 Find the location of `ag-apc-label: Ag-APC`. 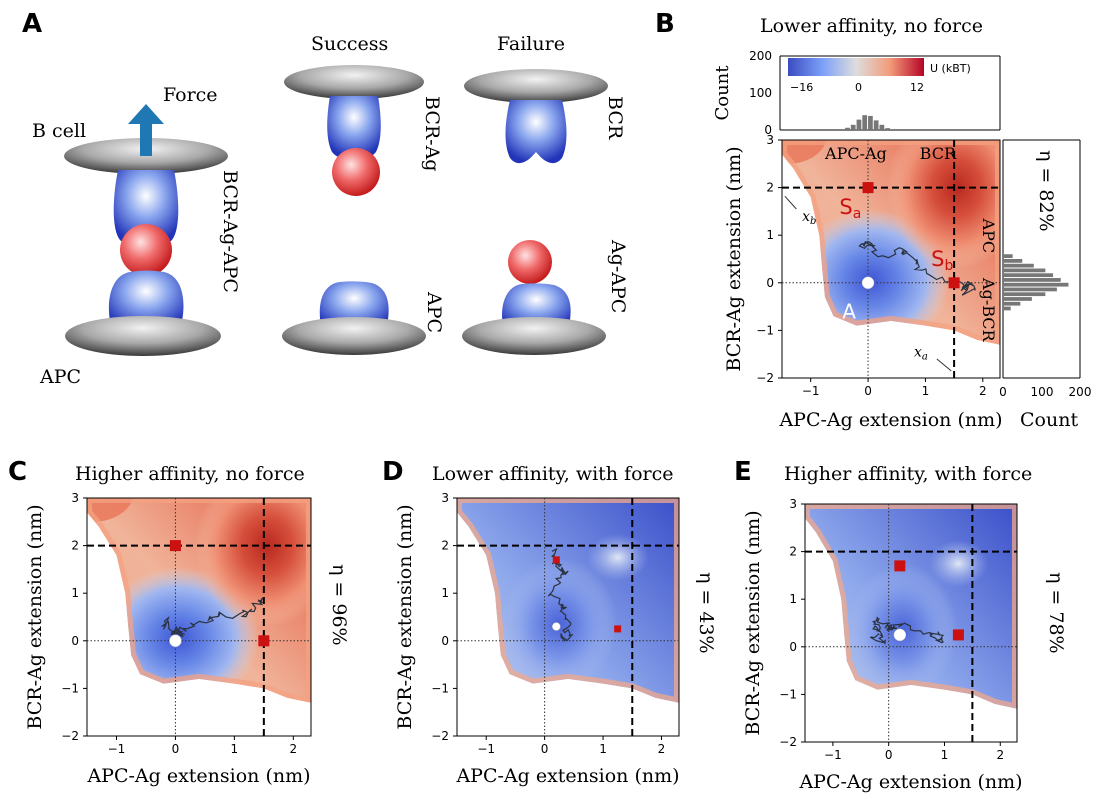

ag-apc-label: Ag-APC is located at coordinates (618, 276).